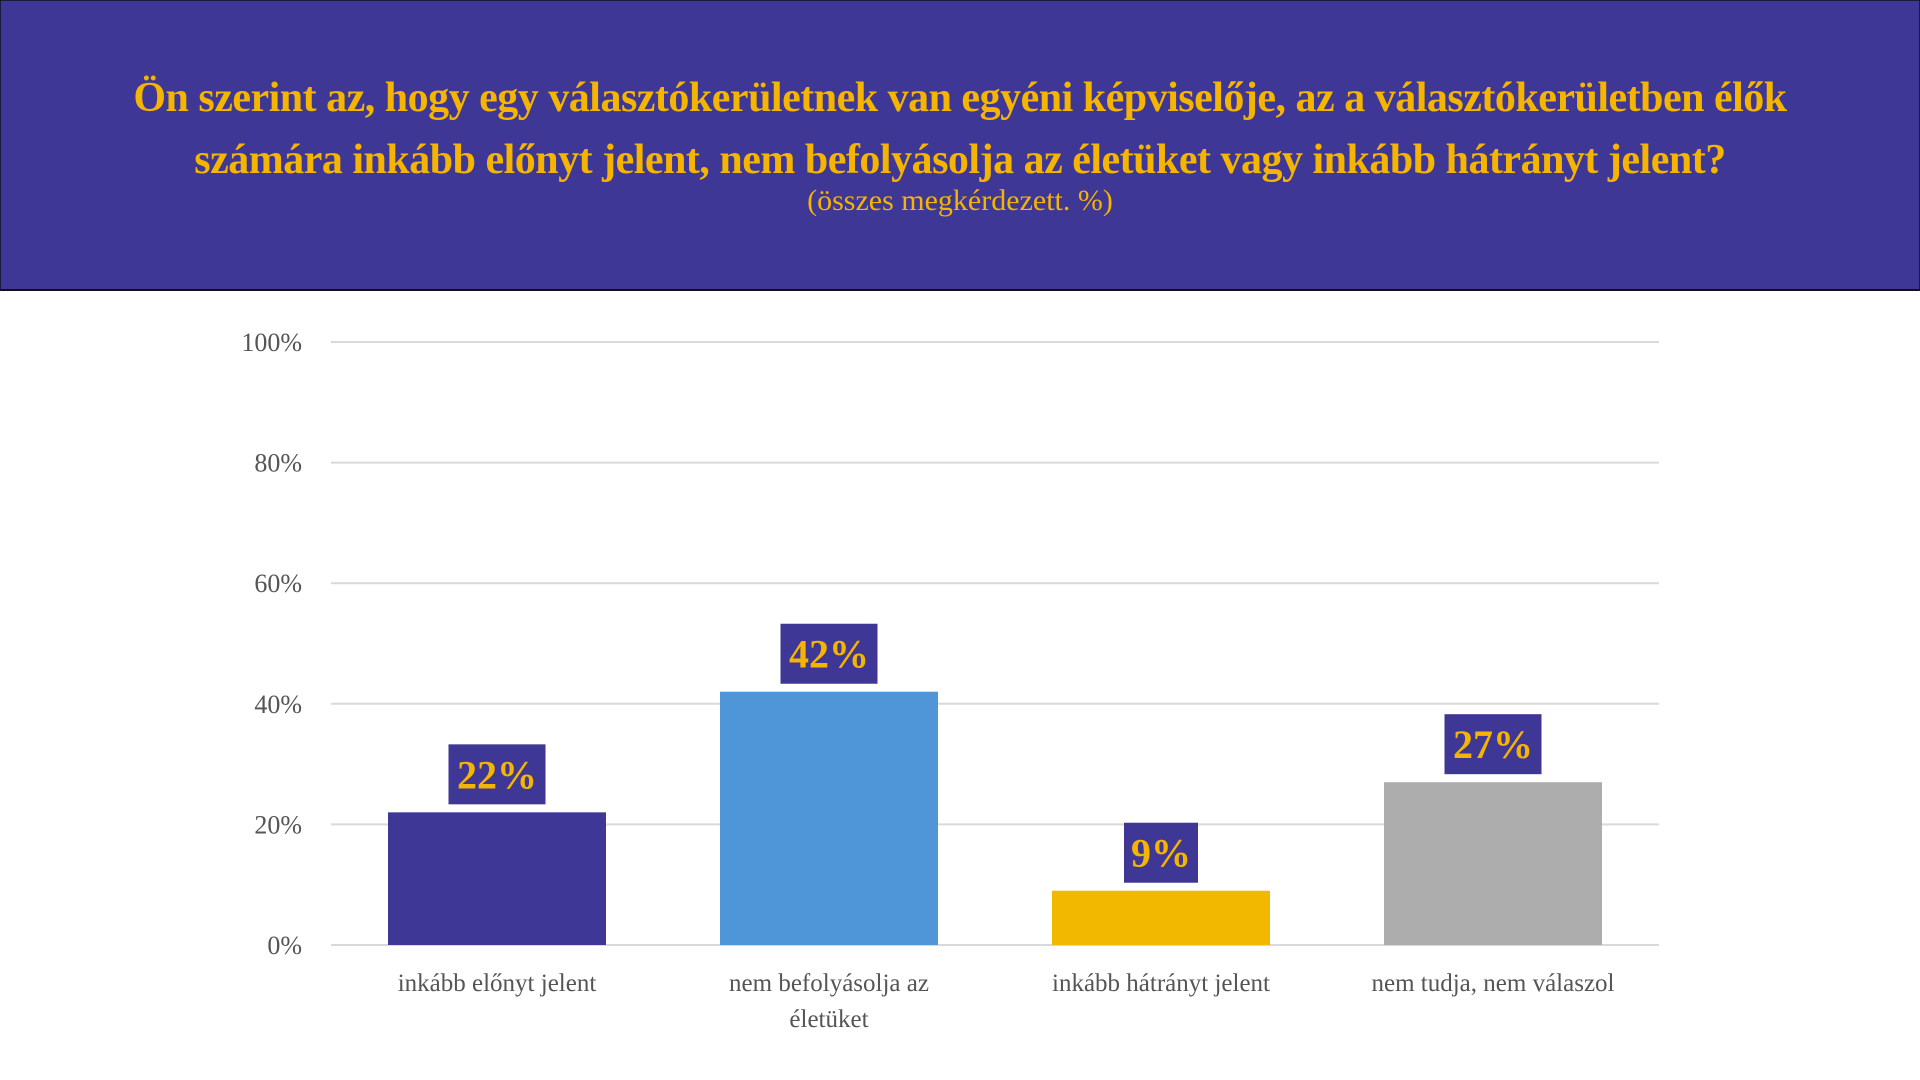 The image size is (1920, 1080). I want to click on y-tick-label: 20%, so click(278, 824).